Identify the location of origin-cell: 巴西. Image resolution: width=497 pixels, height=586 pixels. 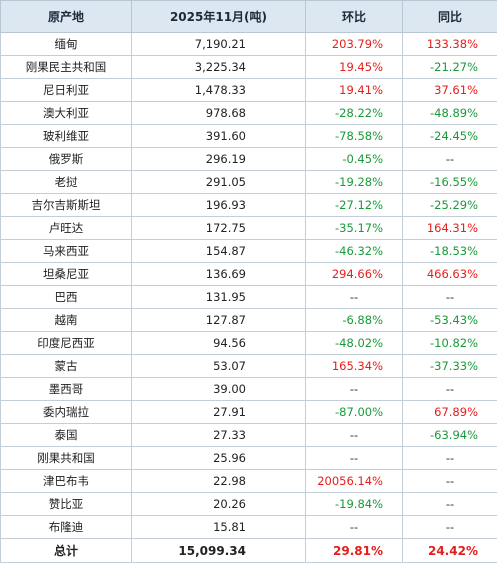
(66, 297).